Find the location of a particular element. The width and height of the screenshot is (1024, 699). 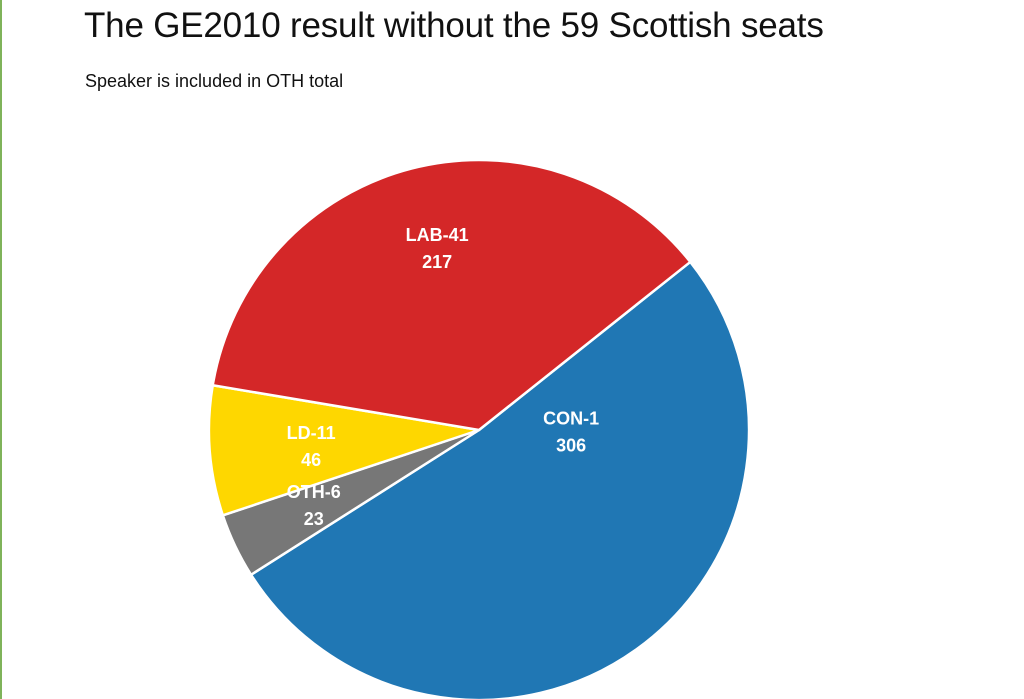

slice-value-con-1: 306 is located at coordinates (571, 445).